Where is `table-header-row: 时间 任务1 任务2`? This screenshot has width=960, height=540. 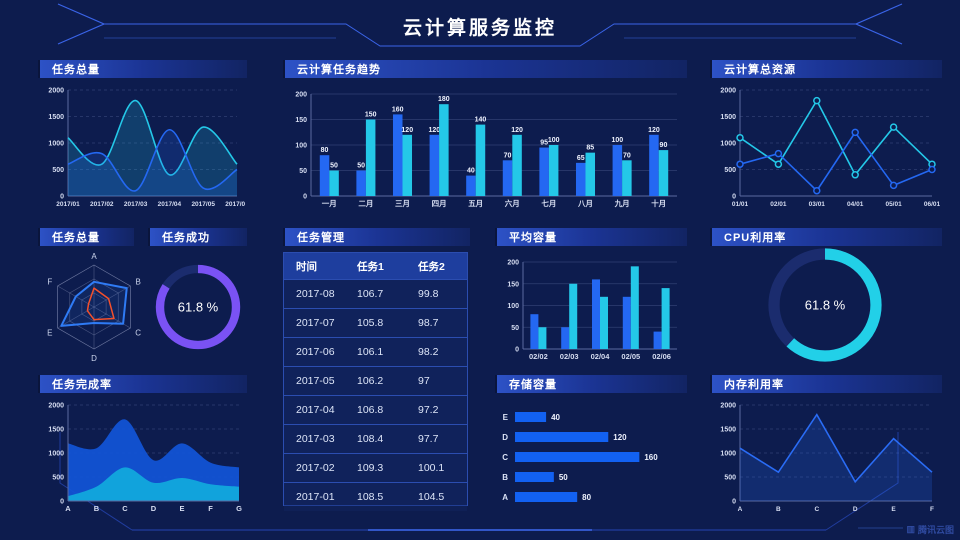
table-header-row: 时间 任务1 任务2 is located at coordinates (375, 266).